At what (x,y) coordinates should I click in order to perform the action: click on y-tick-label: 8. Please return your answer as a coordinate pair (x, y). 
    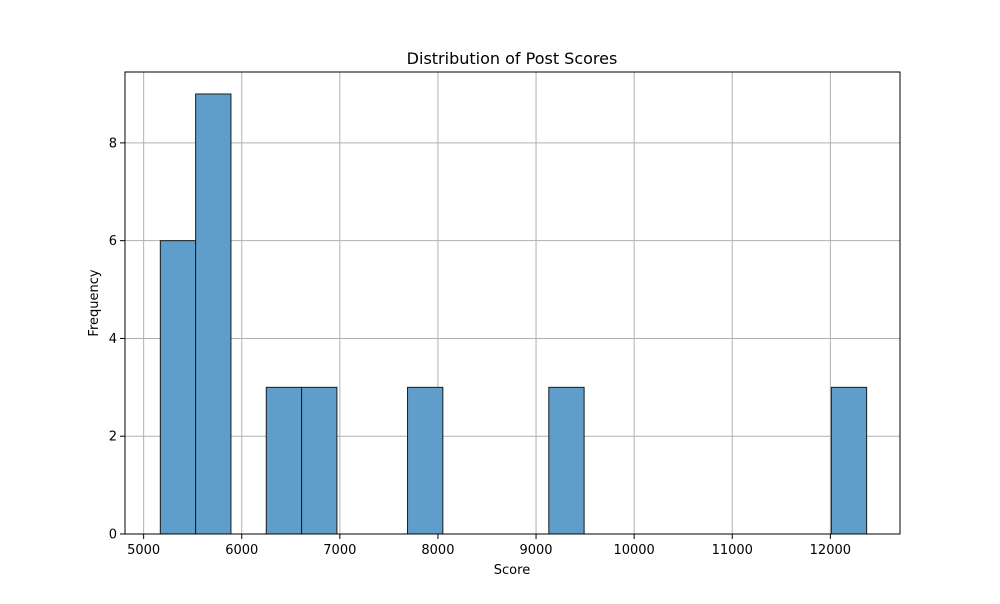
    Looking at the image, I should click on (113, 143).